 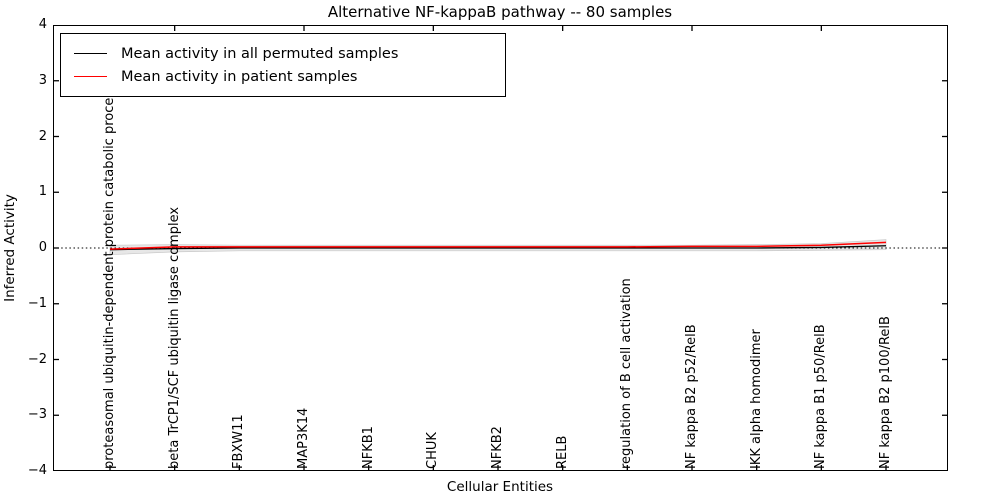 I want to click on series-line-permuted, so click(x=498, y=248).